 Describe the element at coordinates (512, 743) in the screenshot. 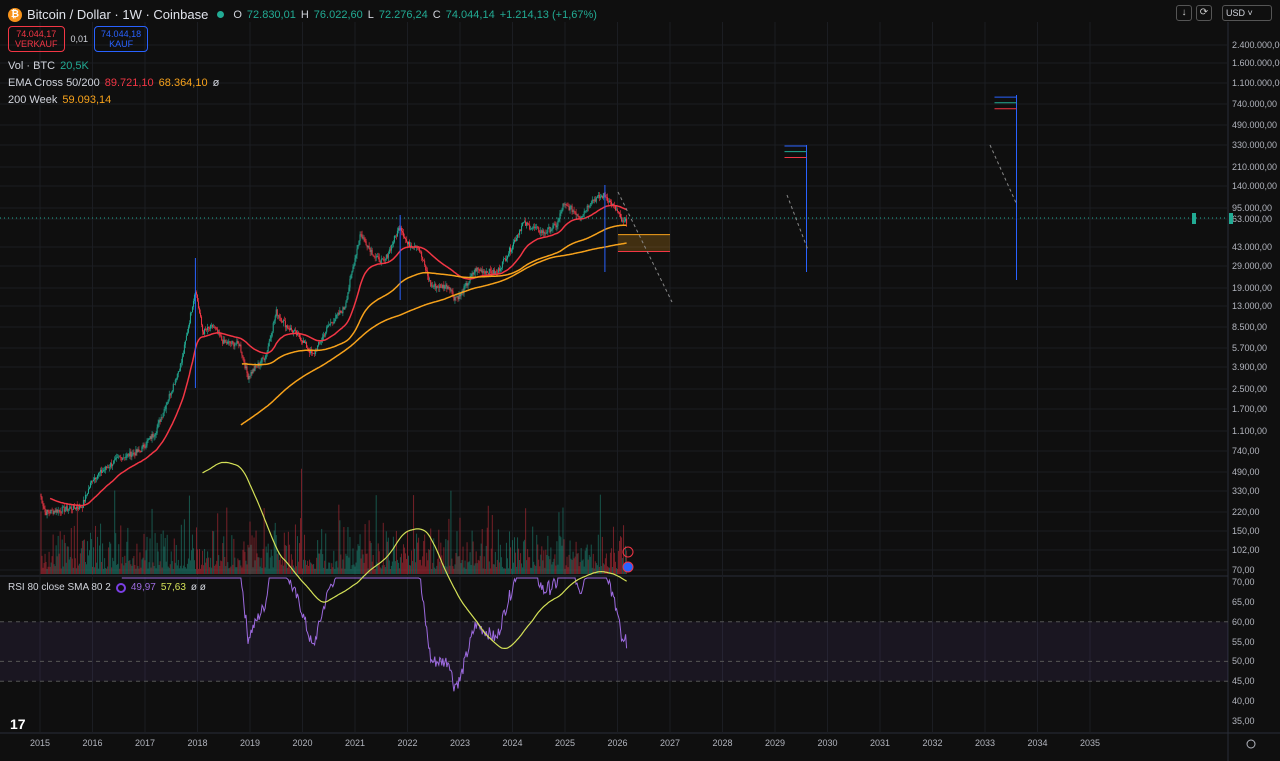

I see `time-axis-label: 2024` at that location.